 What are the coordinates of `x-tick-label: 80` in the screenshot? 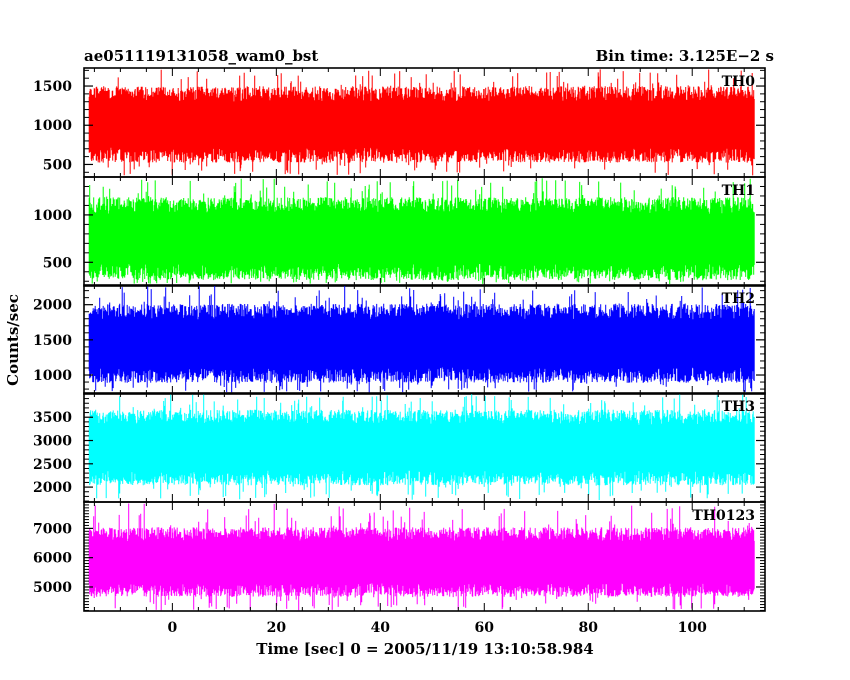 It's located at (589, 628).